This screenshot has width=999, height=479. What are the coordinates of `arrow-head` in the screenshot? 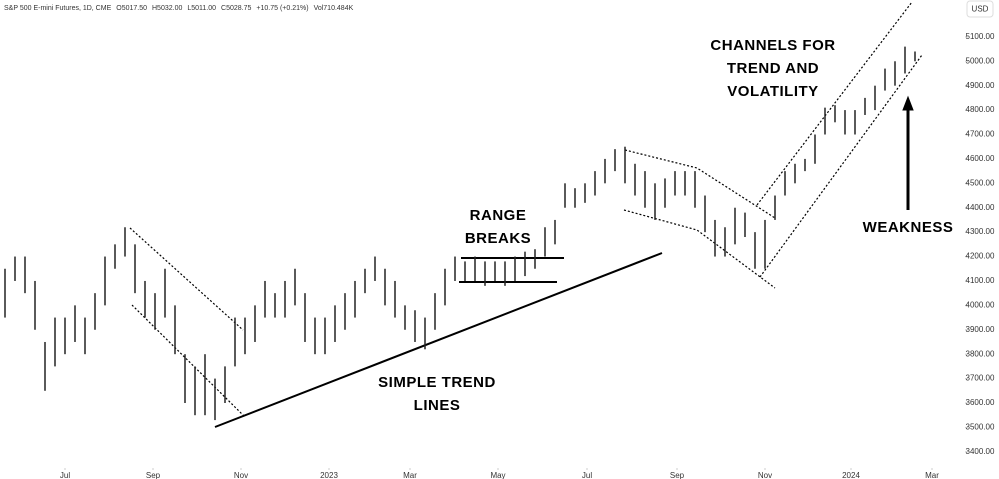 It's located at (908, 103).